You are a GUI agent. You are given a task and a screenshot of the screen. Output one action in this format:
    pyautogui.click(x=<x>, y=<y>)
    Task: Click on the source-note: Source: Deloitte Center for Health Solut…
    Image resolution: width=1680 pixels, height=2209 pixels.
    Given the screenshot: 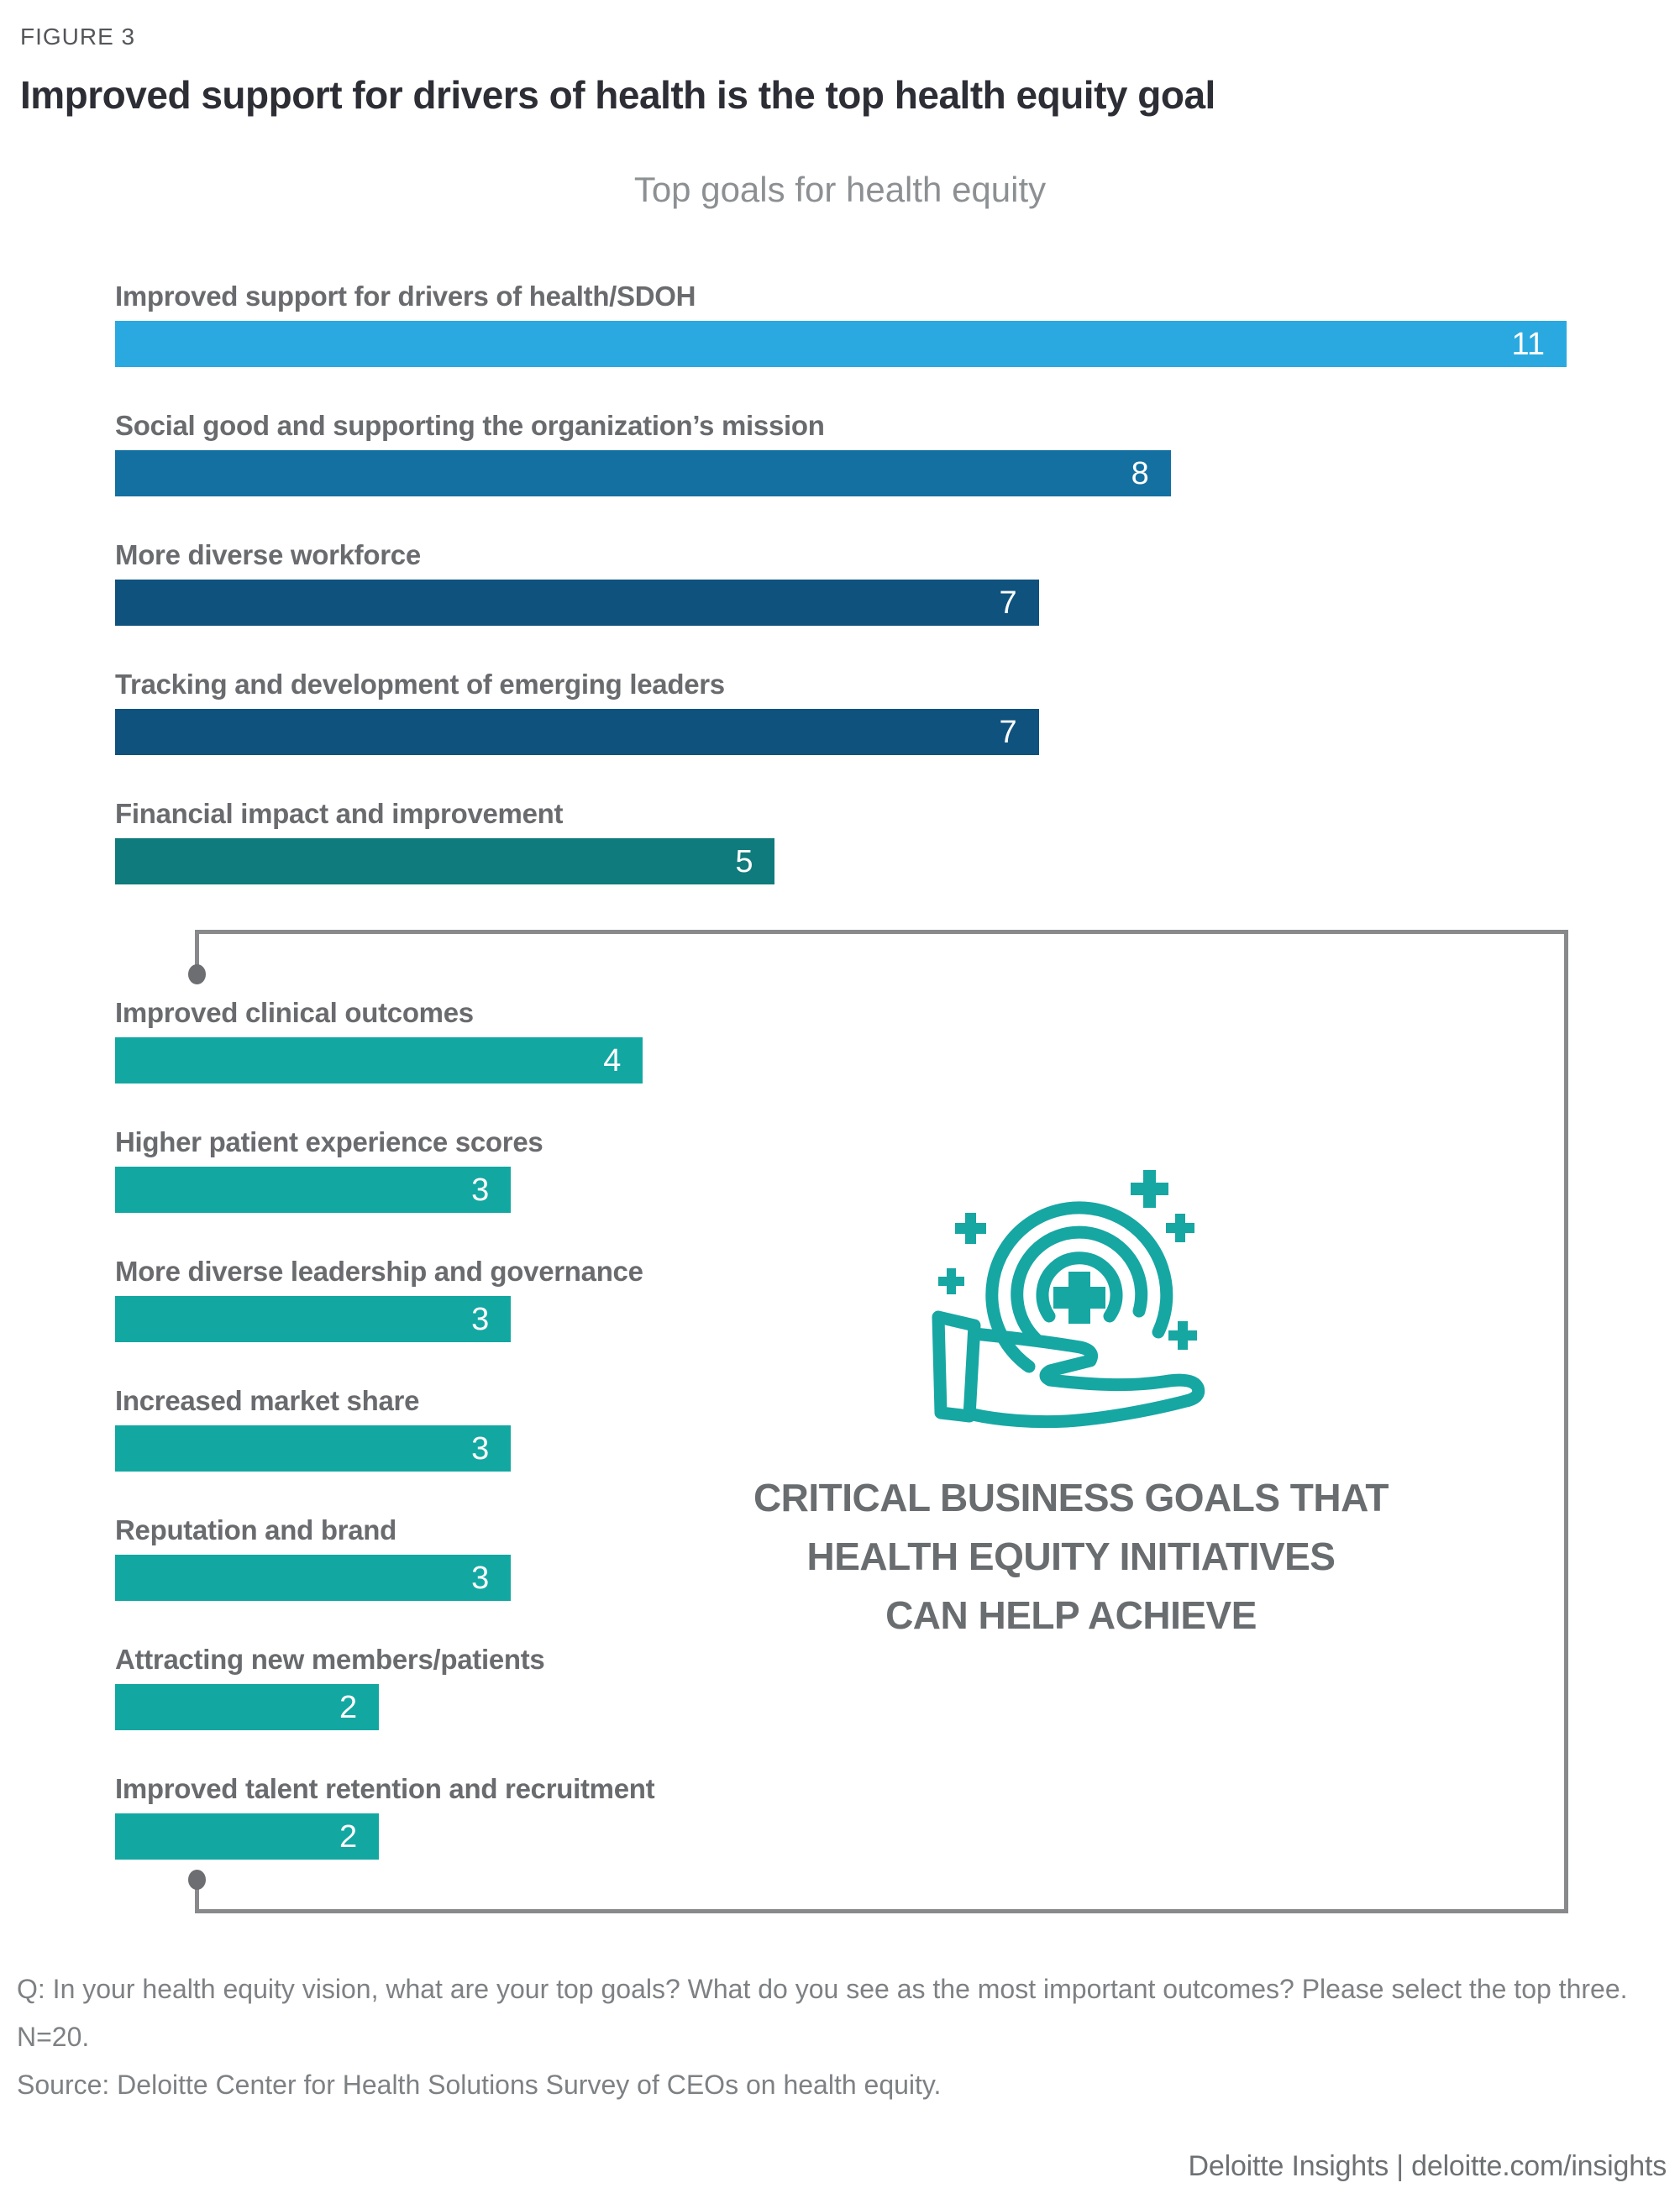 What is the action you would take?
    pyautogui.click(x=479, y=2085)
    